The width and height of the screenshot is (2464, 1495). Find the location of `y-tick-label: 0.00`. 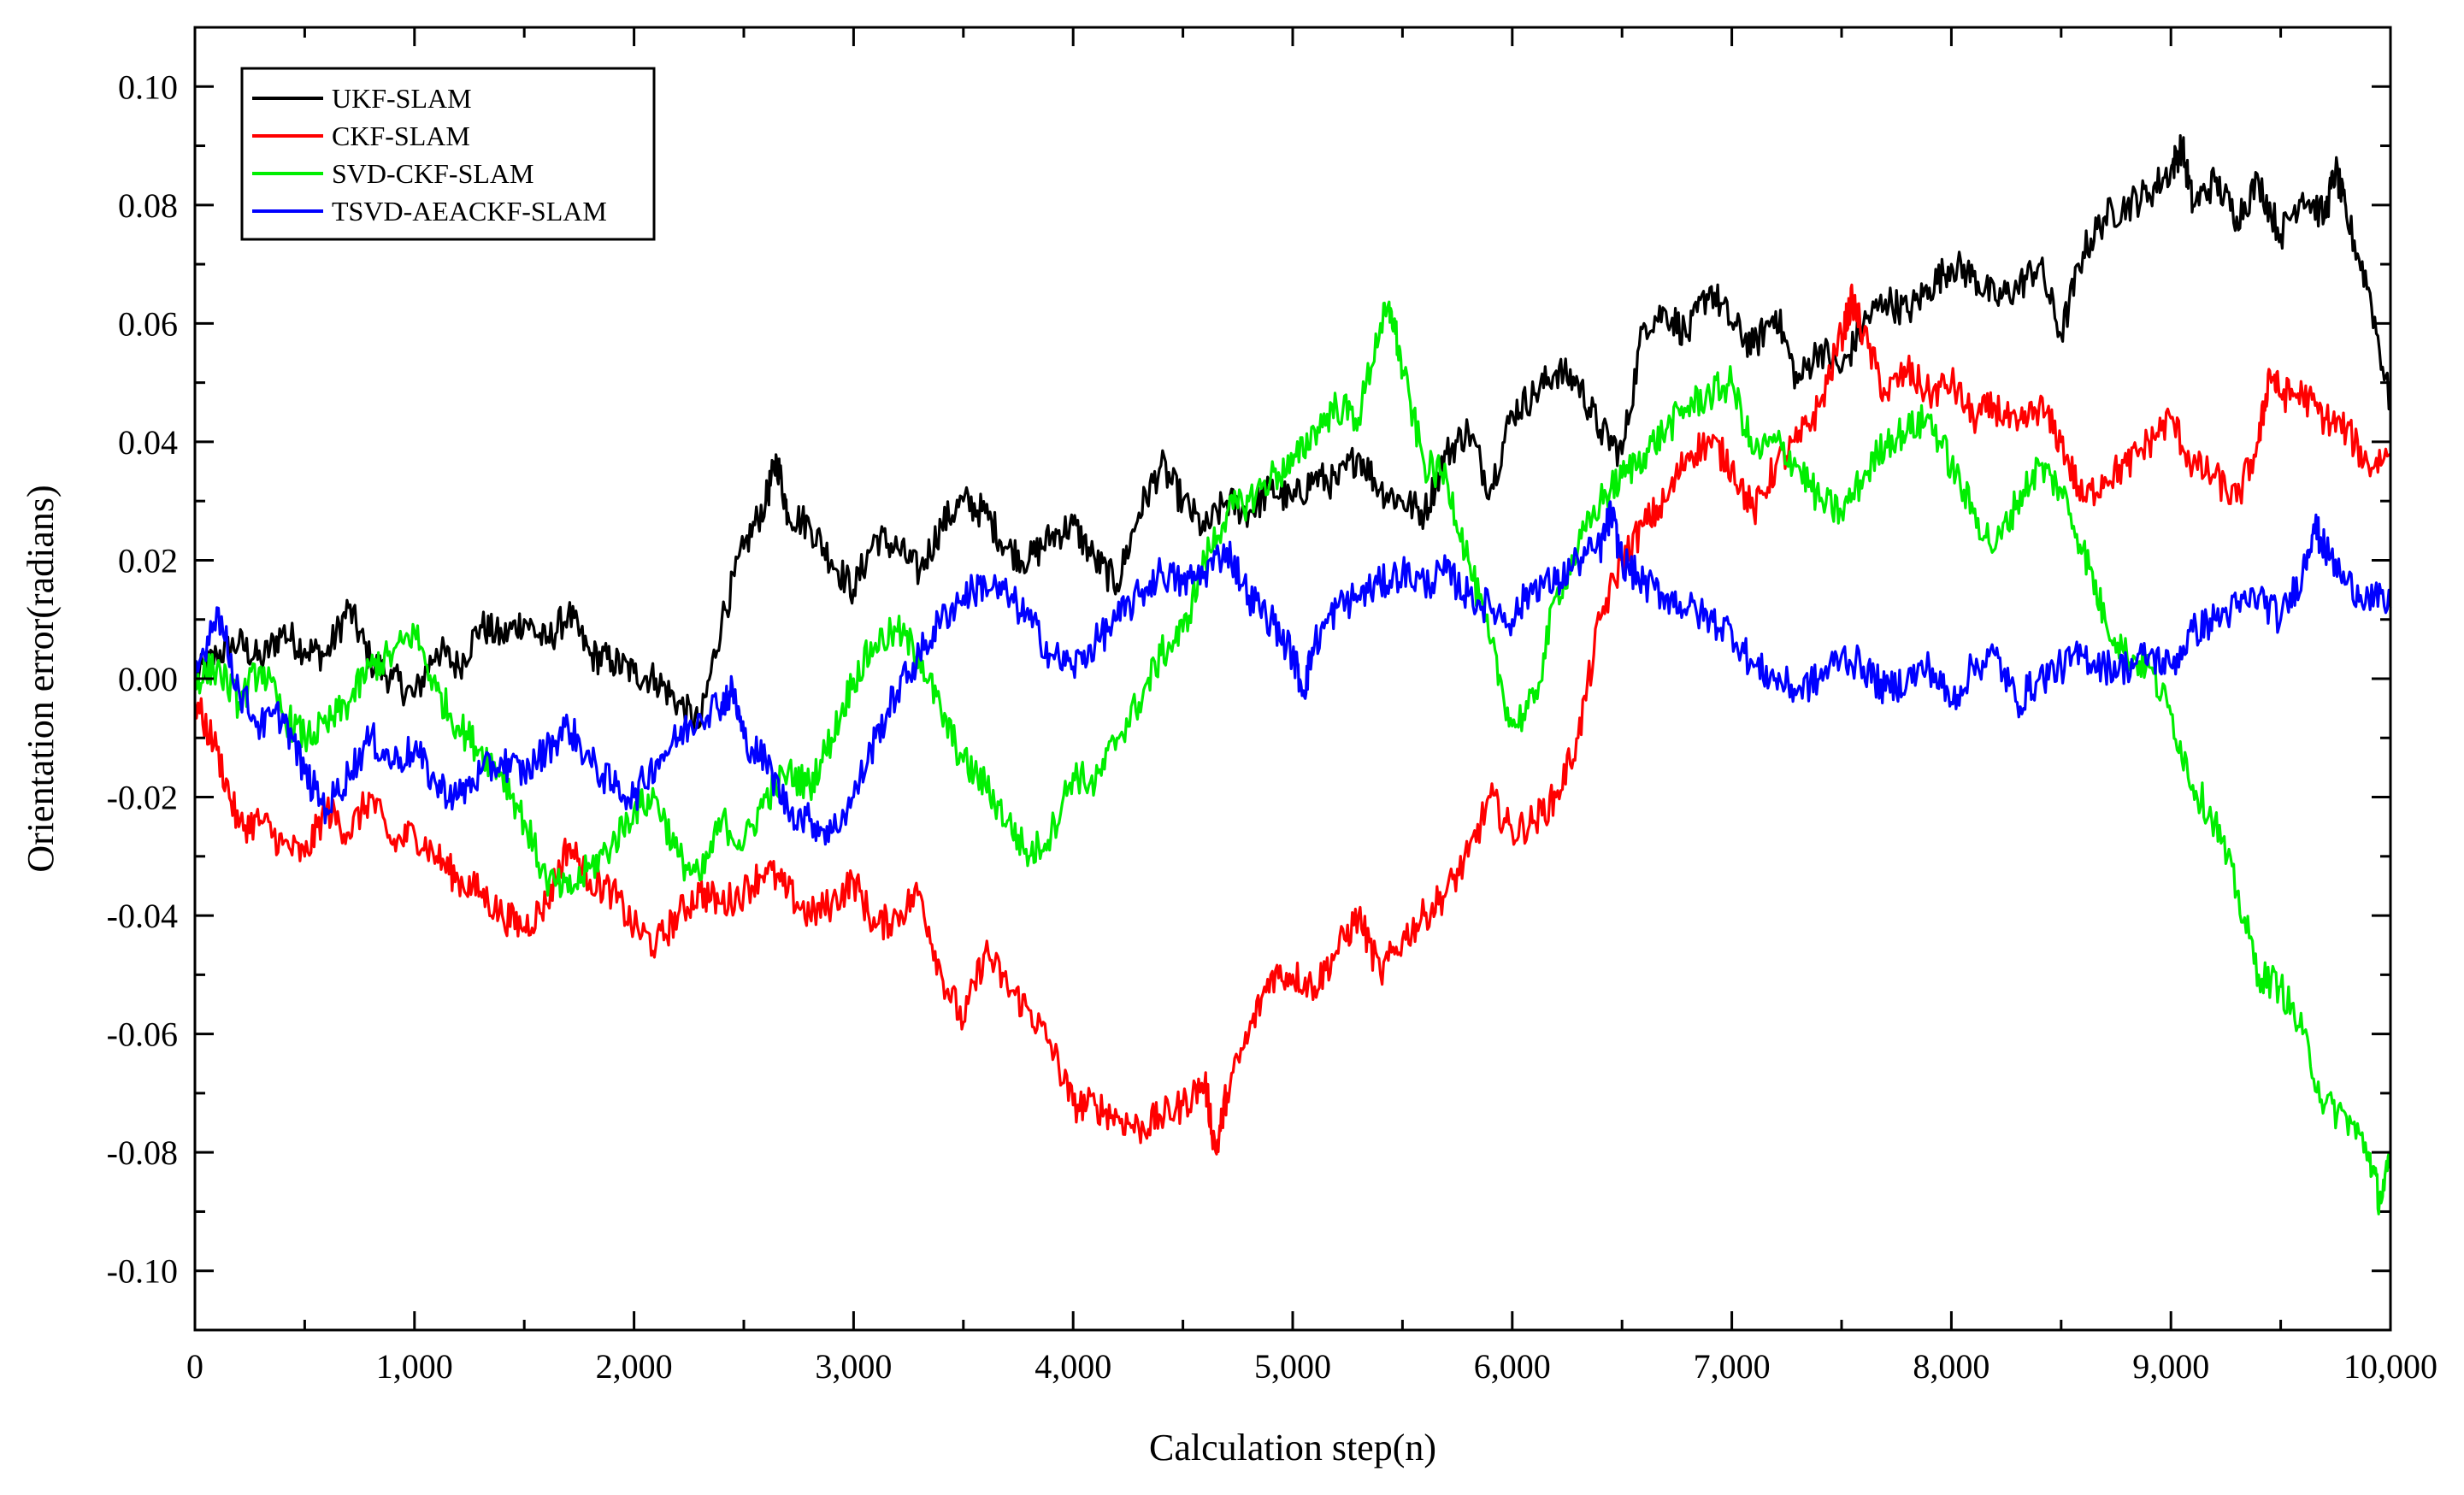

y-tick-label: 0.00 is located at coordinates (148, 679).